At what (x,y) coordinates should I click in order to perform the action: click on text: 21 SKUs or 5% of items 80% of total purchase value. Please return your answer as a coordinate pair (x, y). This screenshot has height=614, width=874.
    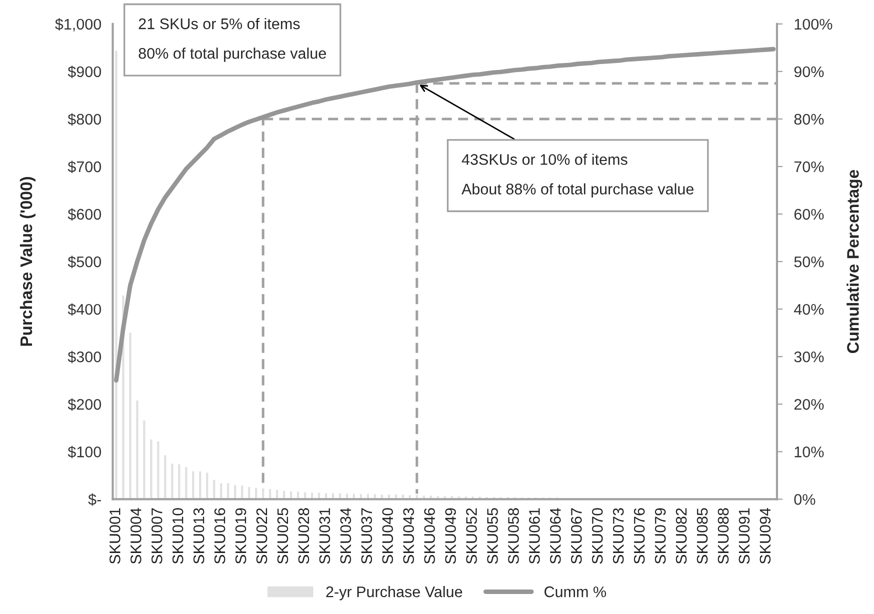
    Looking at the image, I should click on (232, 40).